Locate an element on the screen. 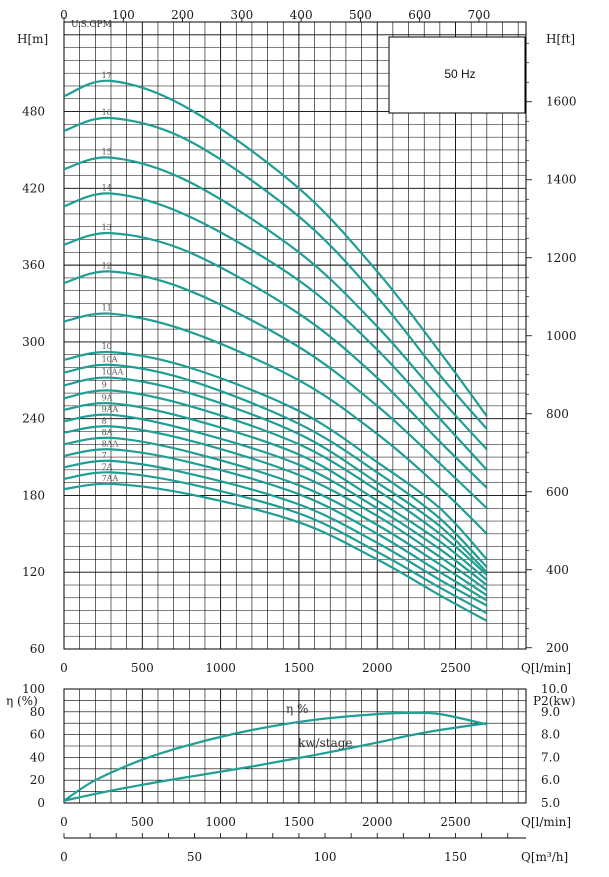  curve-label-14: 14 is located at coordinates (107, 187).